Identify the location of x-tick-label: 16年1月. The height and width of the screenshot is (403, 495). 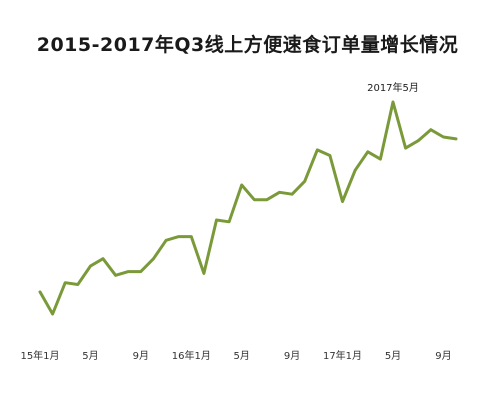
(191, 355).